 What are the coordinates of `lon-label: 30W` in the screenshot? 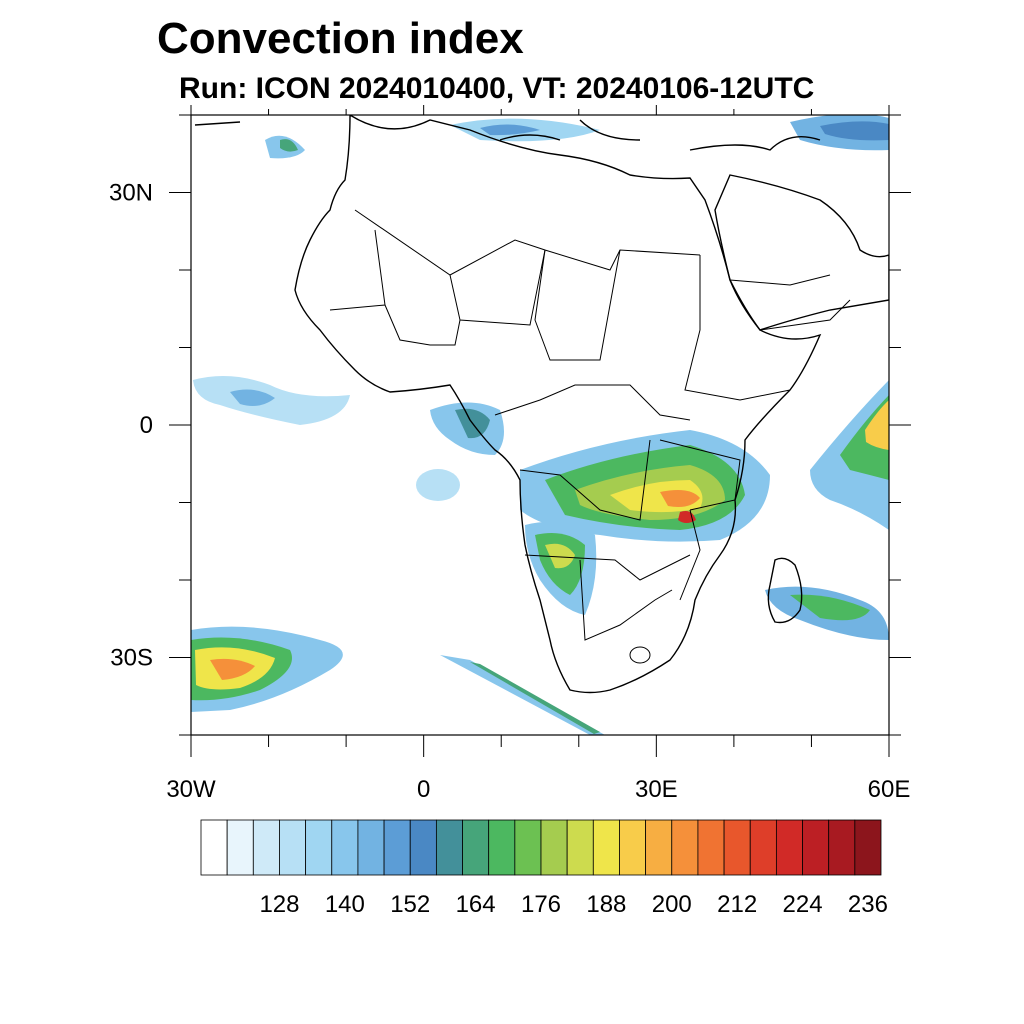 It's located at (191, 789).